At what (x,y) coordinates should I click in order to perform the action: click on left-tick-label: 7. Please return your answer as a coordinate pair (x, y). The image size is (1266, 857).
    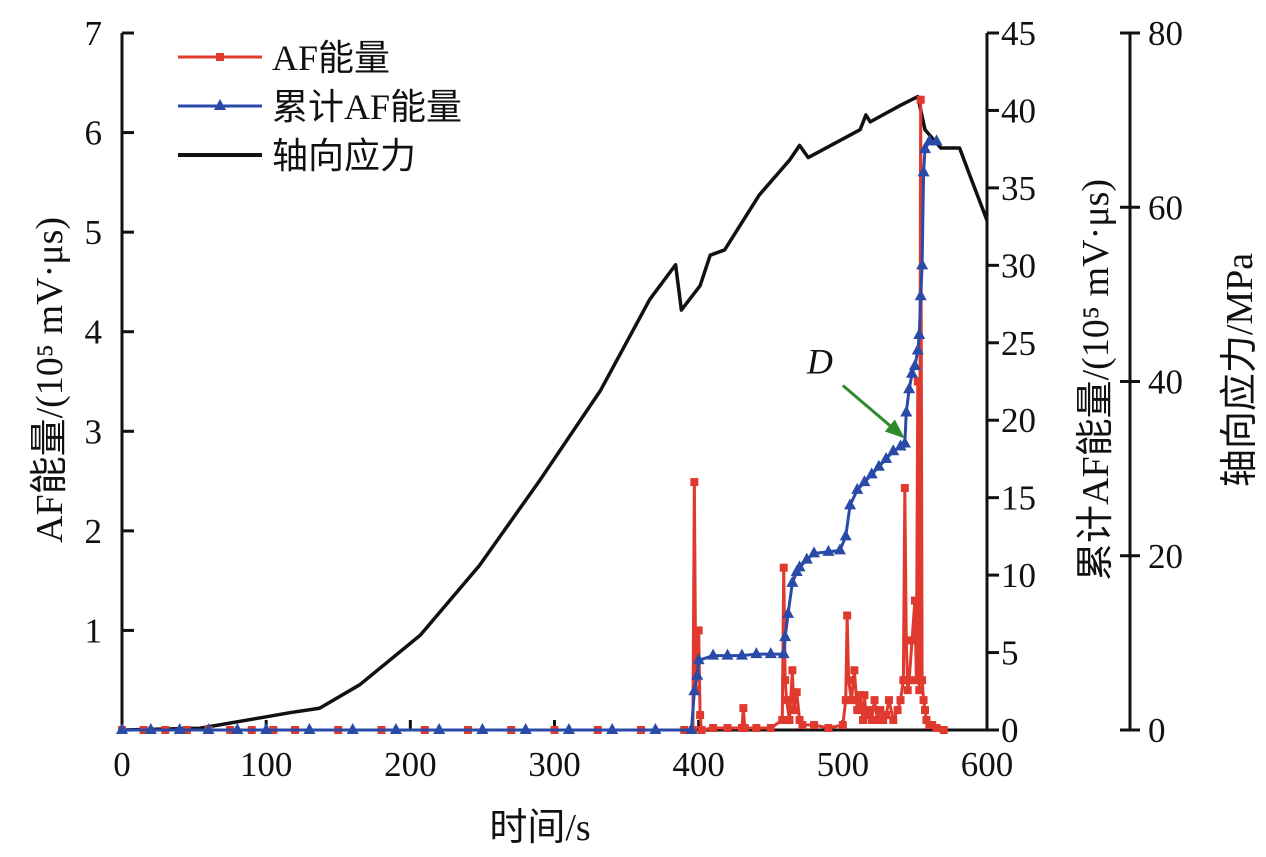
    Looking at the image, I should click on (94, 33).